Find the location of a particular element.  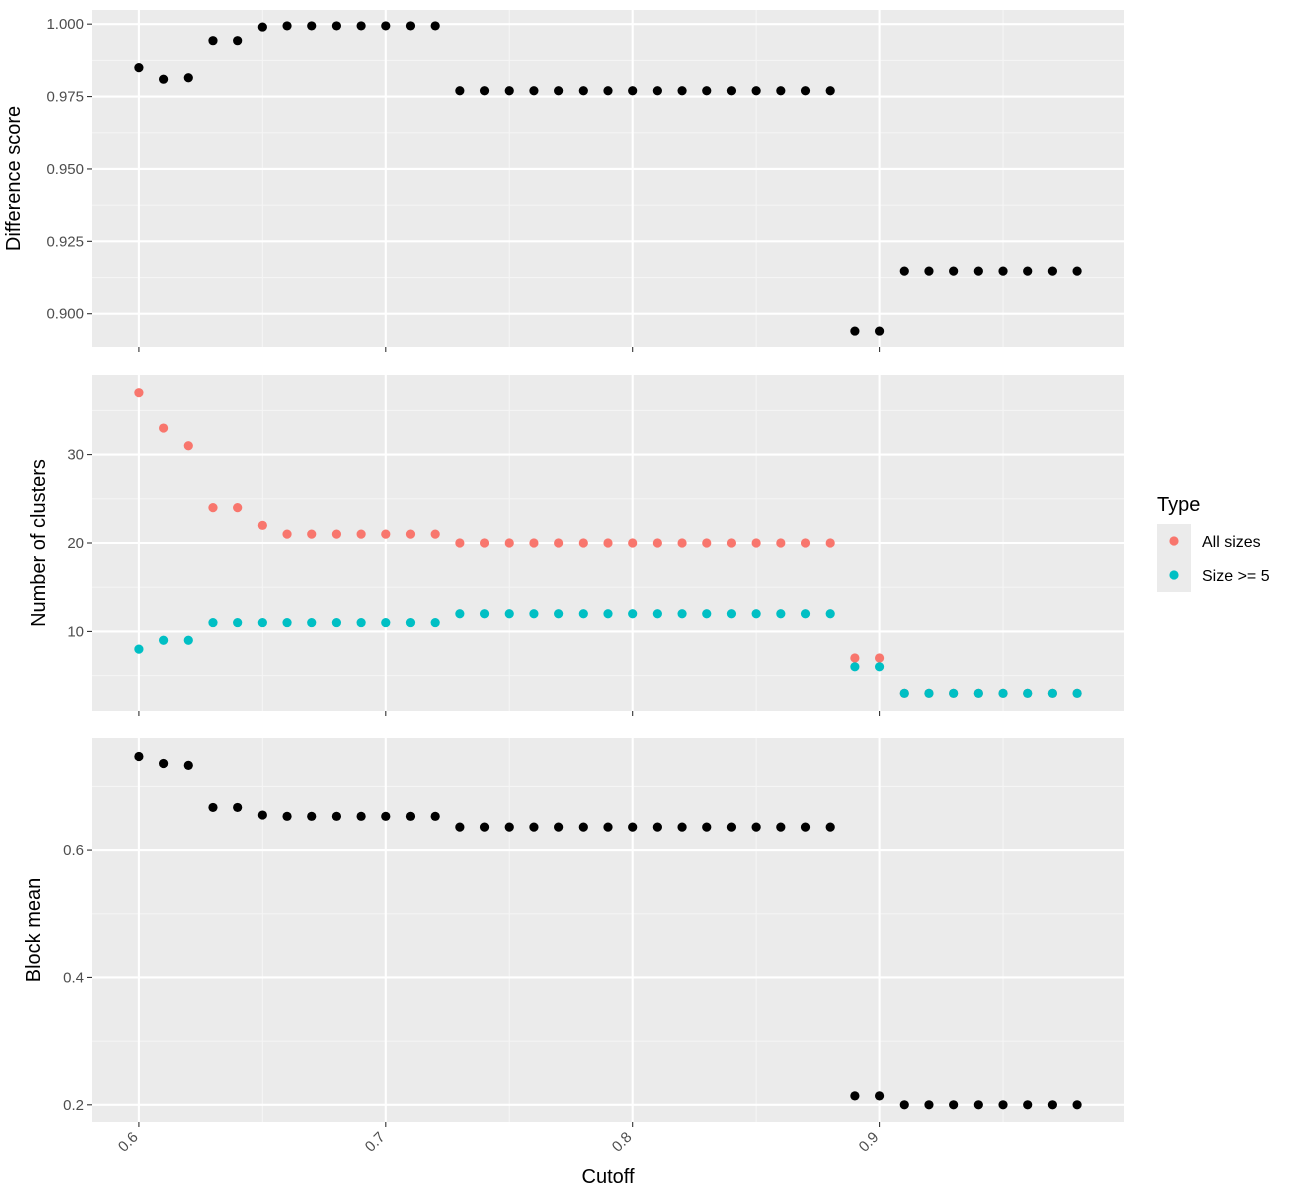

legend-label: All sizes is located at coordinates (1231, 542).